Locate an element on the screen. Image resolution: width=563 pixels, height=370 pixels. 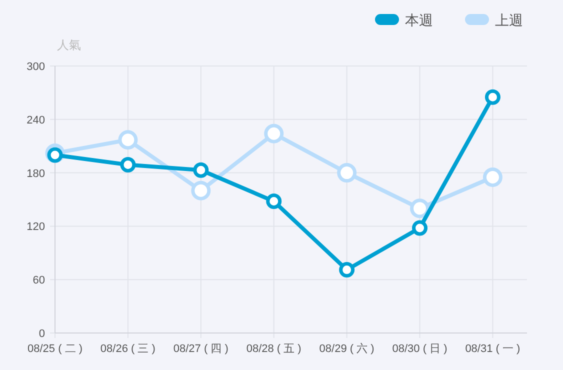
y-tick-label: 300 is located at coordinates (35, 67).